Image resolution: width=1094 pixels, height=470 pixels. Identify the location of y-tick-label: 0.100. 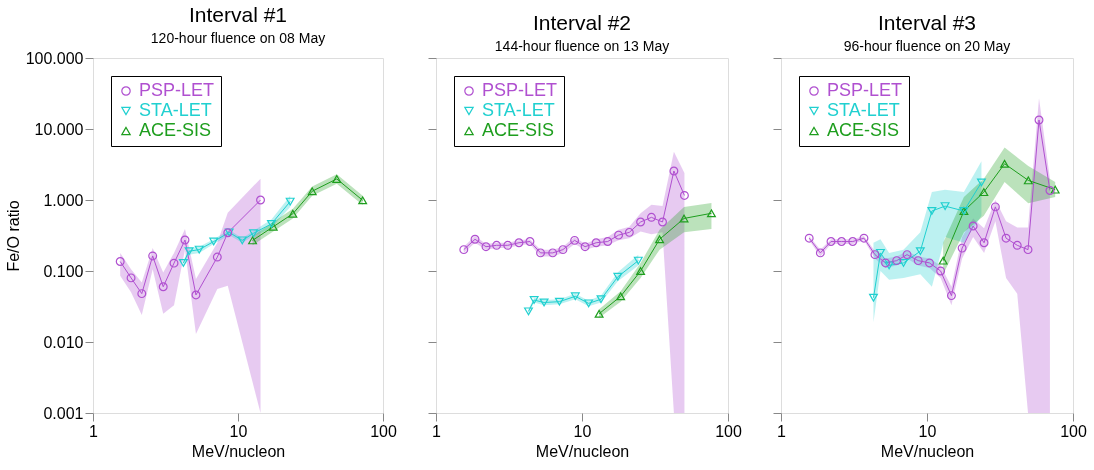
(63, 271).